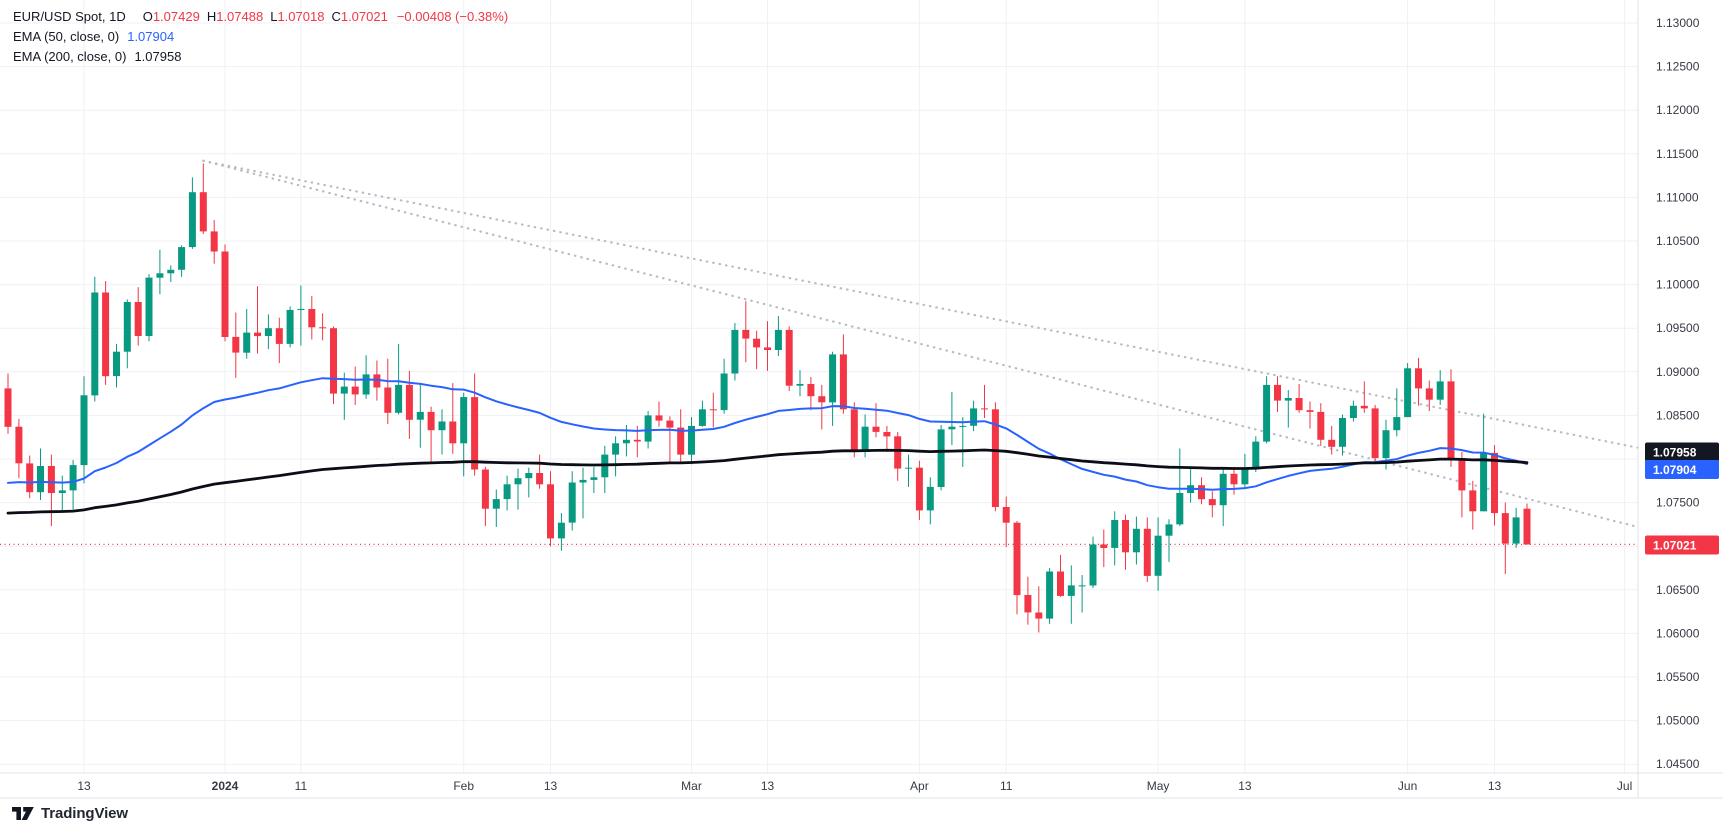 This screenshot has height=835, width=1723. Describe the element at coordinates (1158, 786) in the screenshot. I see `time-axis-label: May` at that location.